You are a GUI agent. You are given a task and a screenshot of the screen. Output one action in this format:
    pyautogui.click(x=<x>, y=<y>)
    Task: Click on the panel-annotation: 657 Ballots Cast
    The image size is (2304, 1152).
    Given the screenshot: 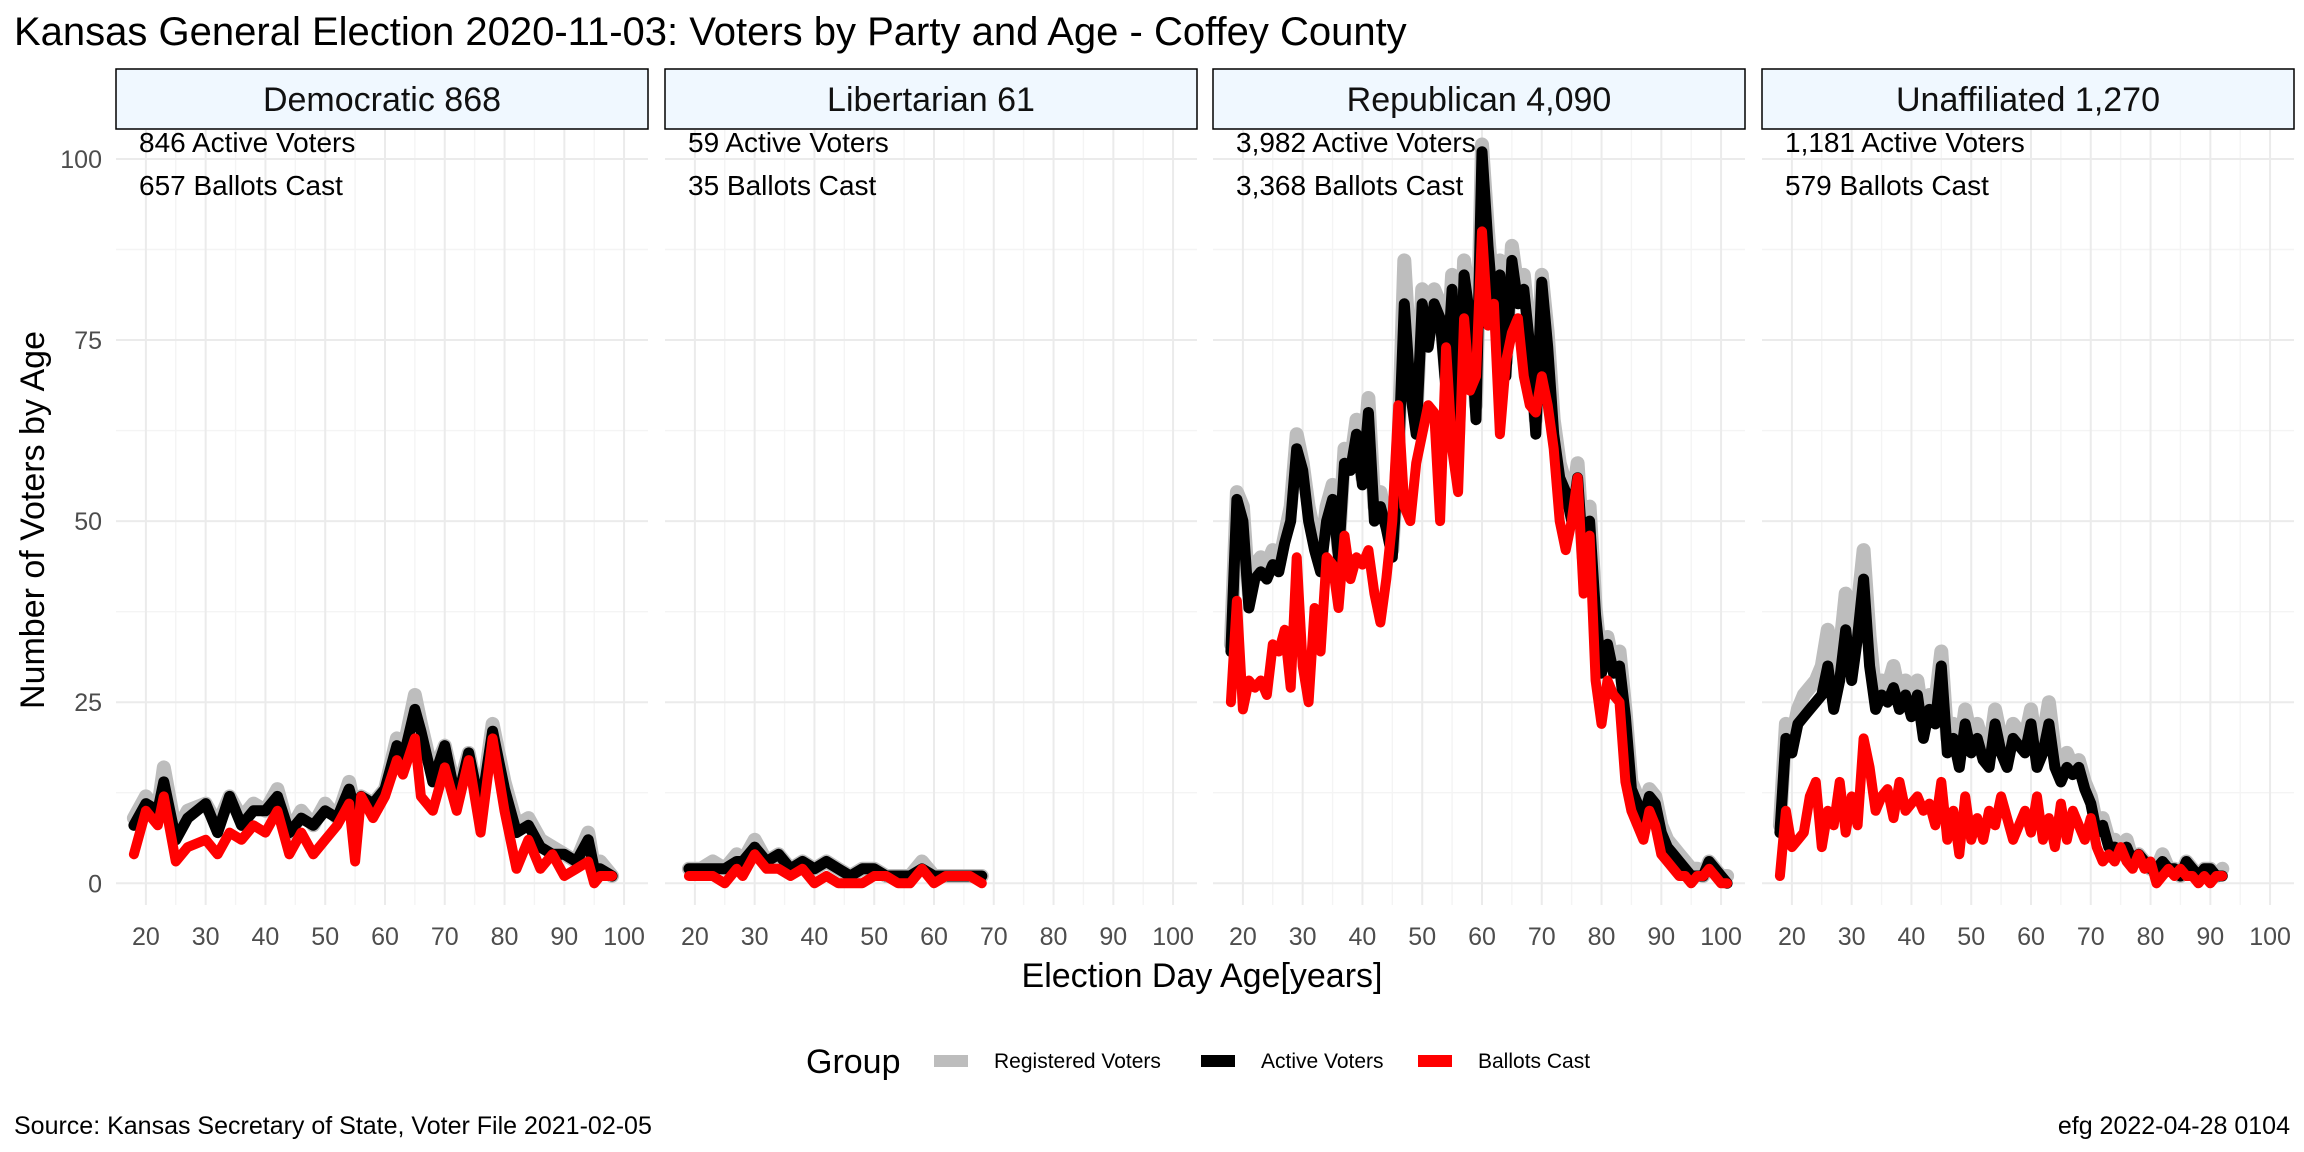 What is the action you would take?
    pyautogui.click(x=241, y=185)
    